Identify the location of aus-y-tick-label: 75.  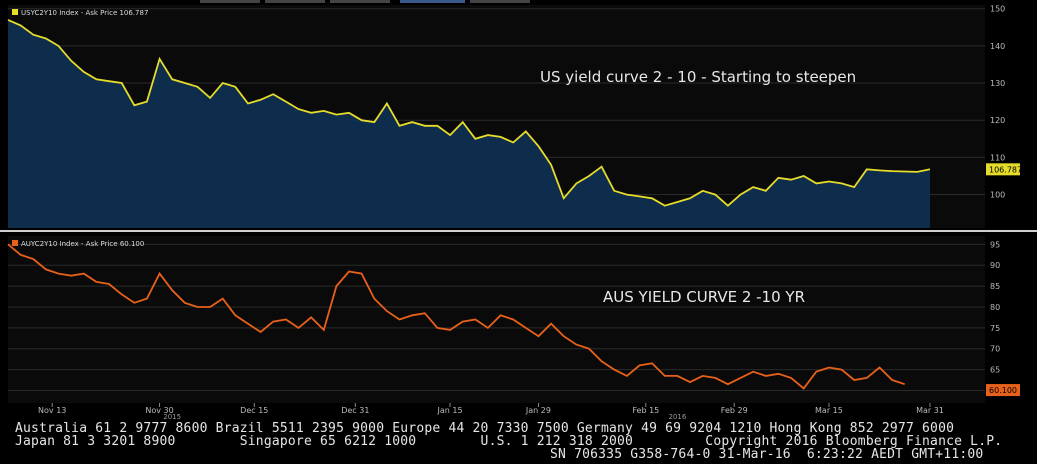
(995, 328).